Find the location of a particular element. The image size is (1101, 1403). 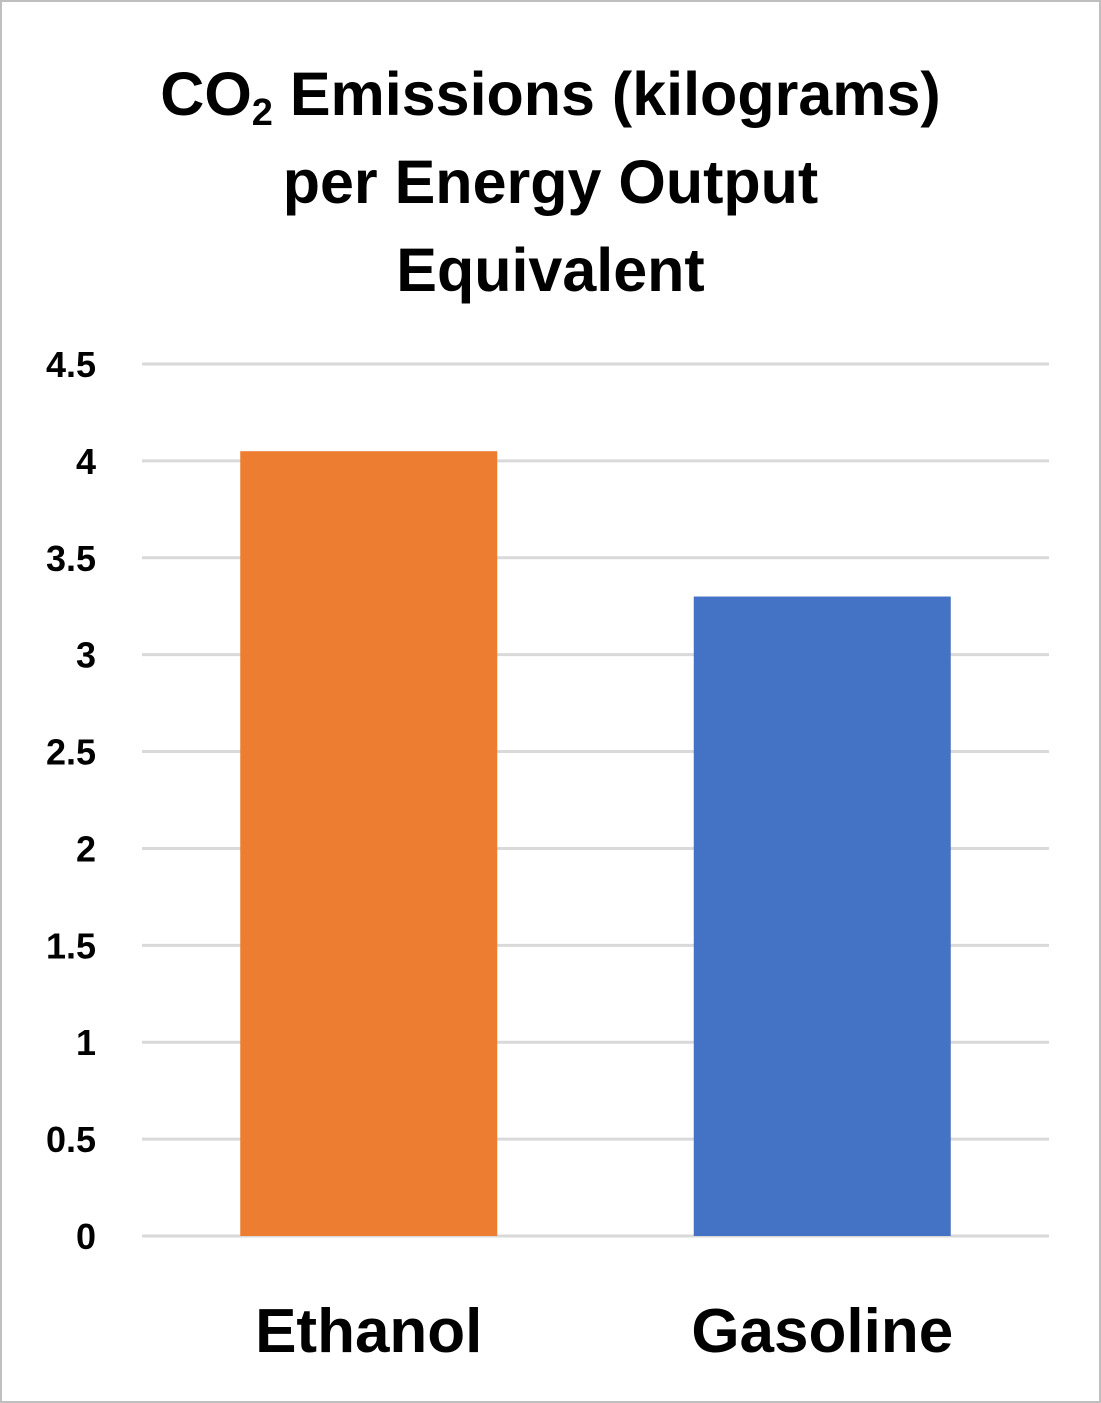

y-tick-label: 3 is located at coordinates (86, 655).